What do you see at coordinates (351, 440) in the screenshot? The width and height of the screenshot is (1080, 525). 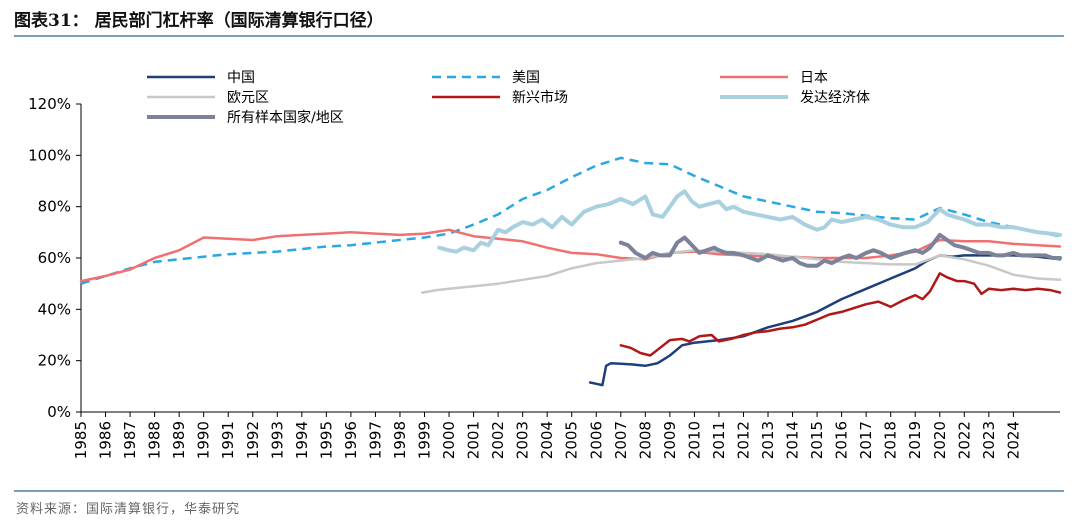 I see `x-tick-label: 1996` at bounding box center [351, 440].